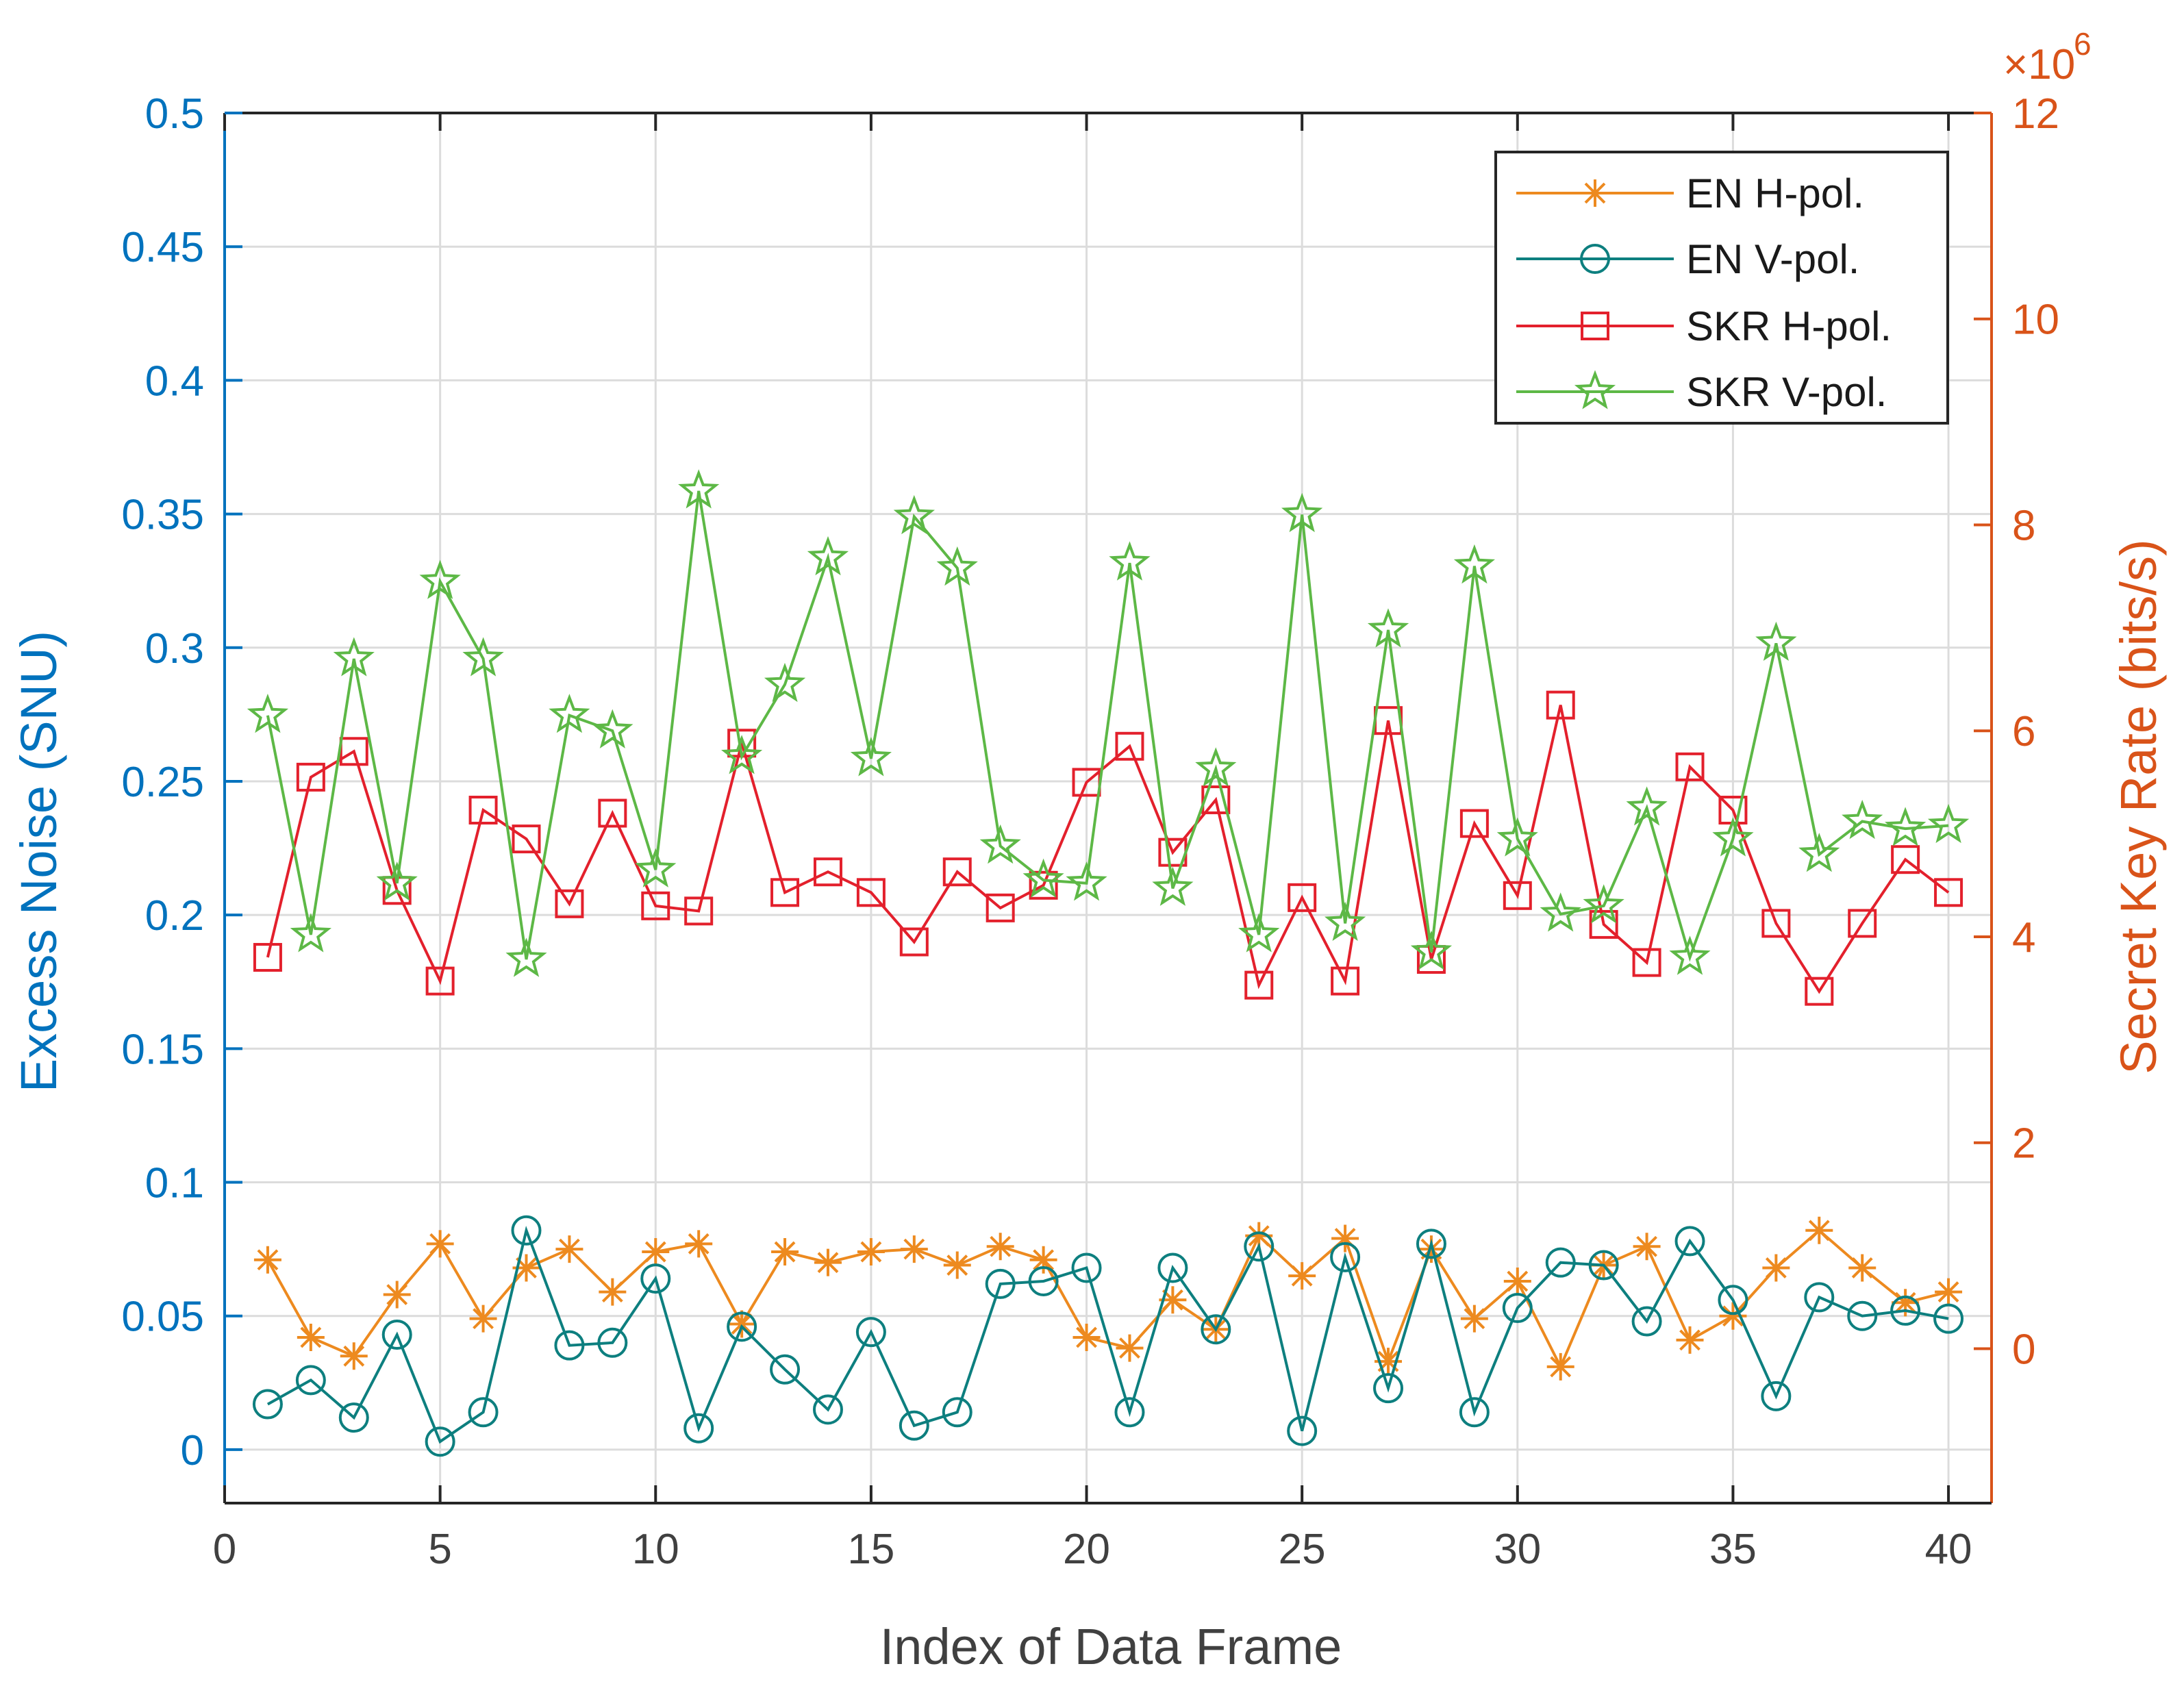 Image resolution: width=2184 pixels, height=1688 pixels. Describe the element at coordinates (2047, 57) in the screenshot. I see `right-axis-exponent: ×10 6` at that location.